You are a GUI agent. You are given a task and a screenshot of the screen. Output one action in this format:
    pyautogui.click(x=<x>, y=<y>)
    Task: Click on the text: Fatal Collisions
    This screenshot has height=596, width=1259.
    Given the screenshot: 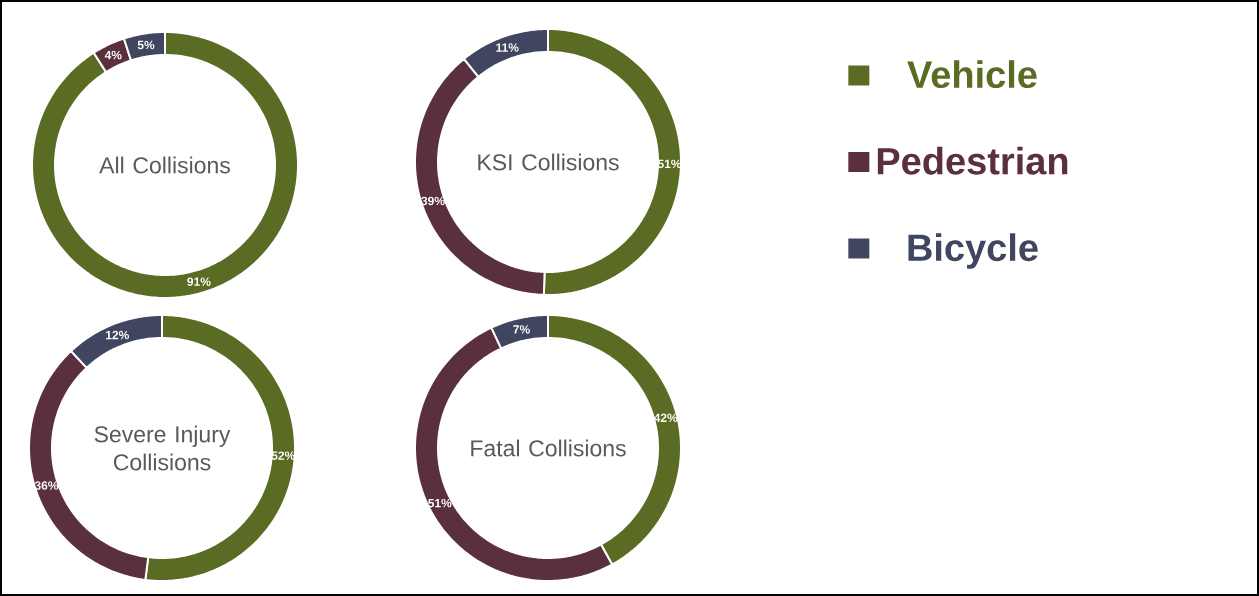 What is the action you would take?
    pyautogui.click(x=548, y=448)
    